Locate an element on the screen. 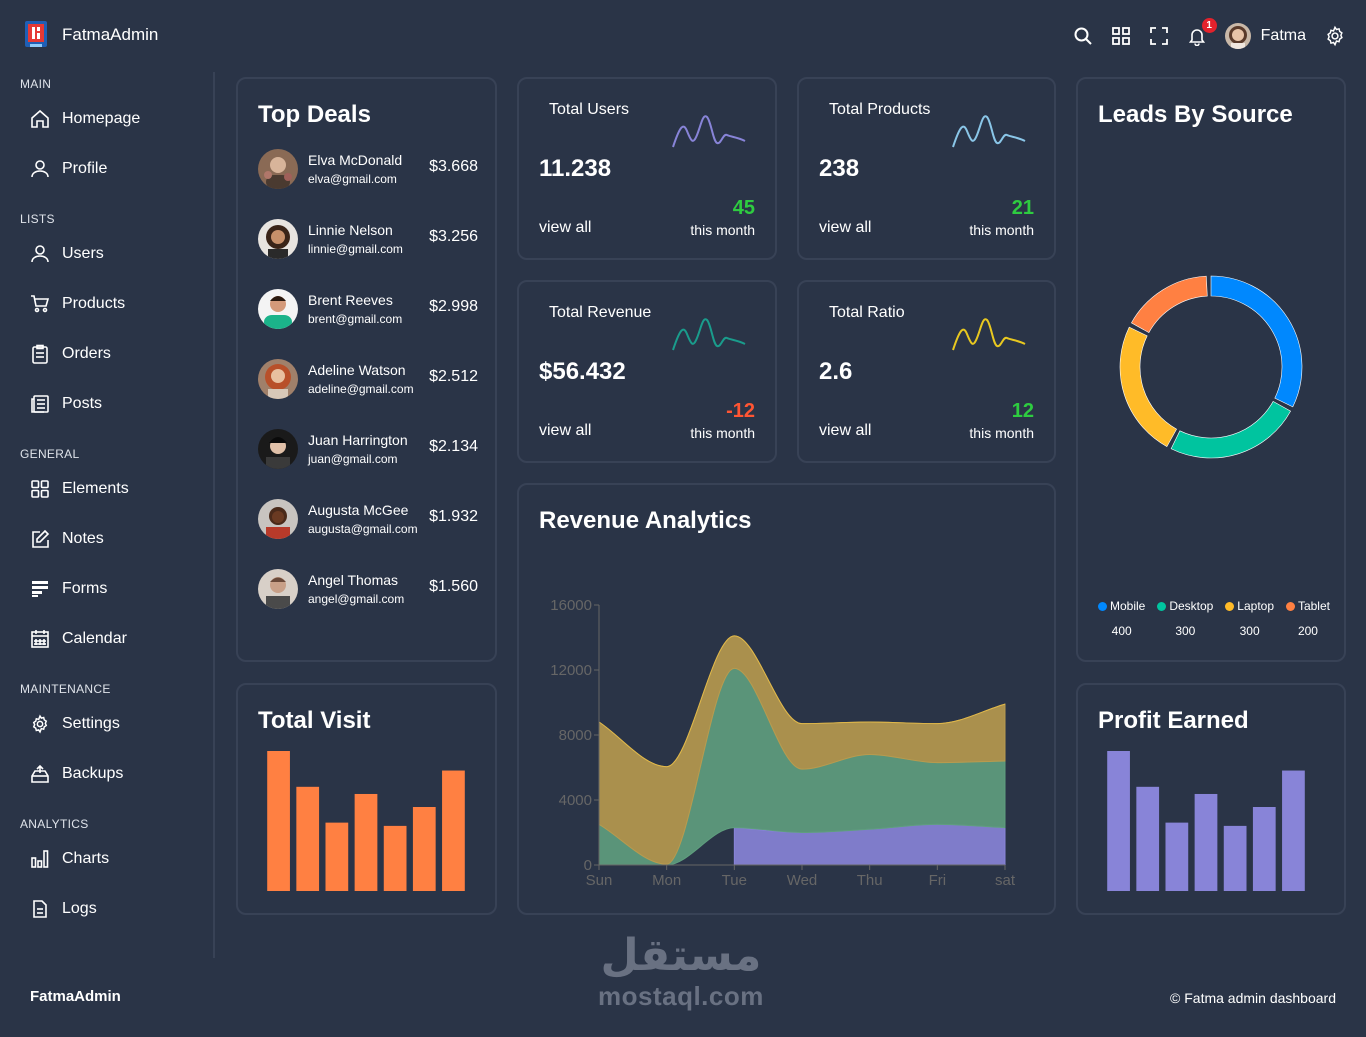 The image size is (1366, 1037). posts-icon is located at coordinates (40, 404).